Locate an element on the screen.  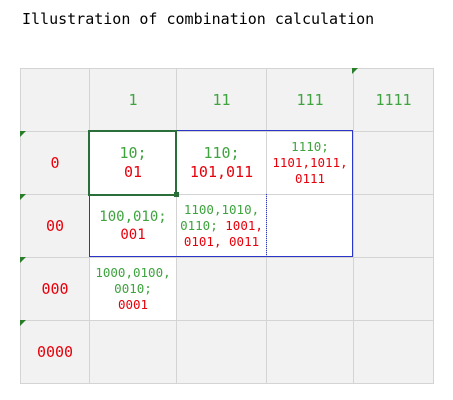
cell-0-111-ones: 1110; is located at coordinates (310, 146).